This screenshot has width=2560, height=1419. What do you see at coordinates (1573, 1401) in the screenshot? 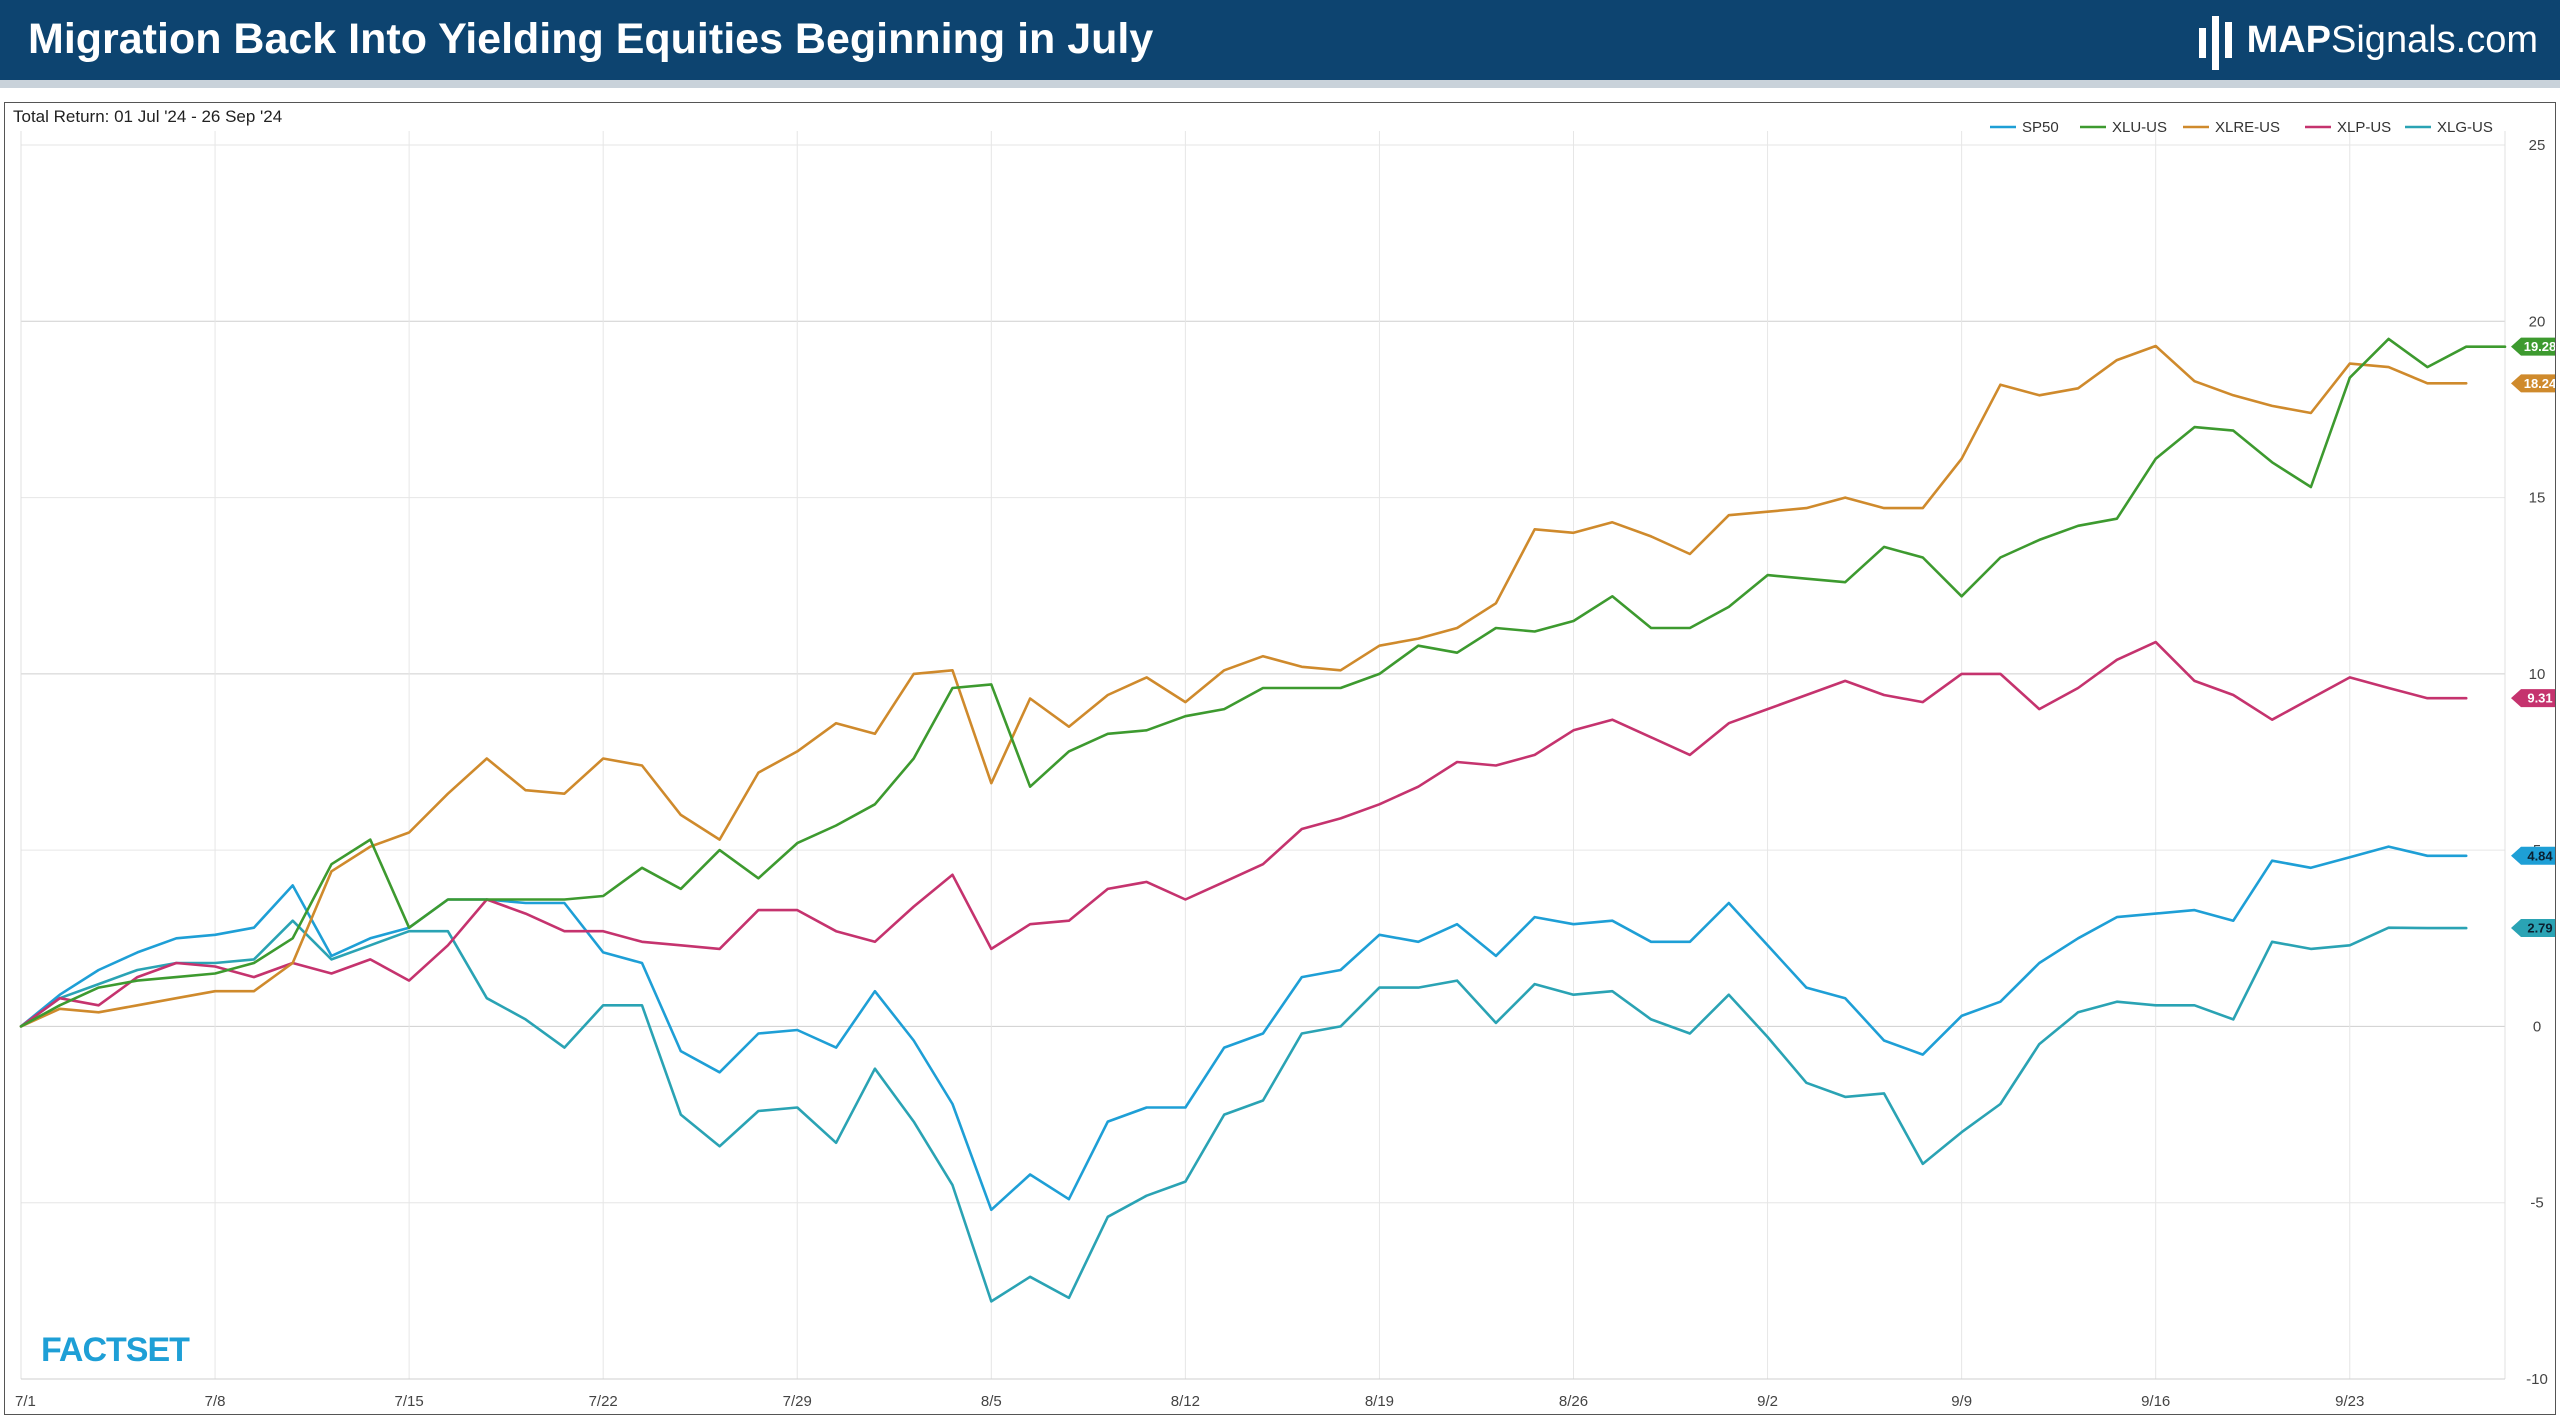
I see `x-tick-label: 8/26` at bounding box center [1573, 1401].